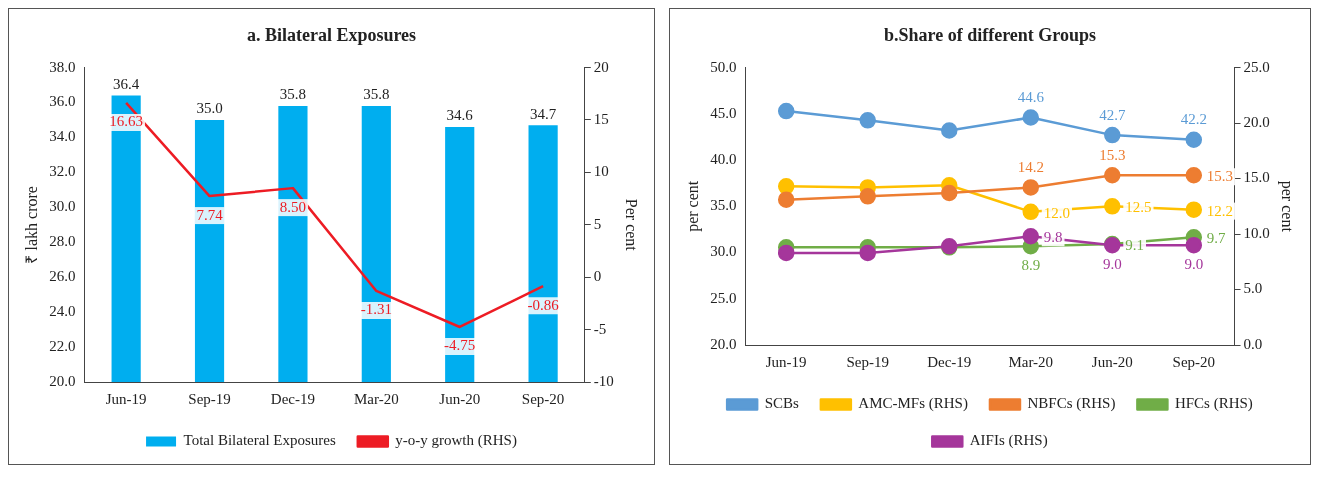  What do you see at coordinates (1193, 119) in the screenshot?
I see `data-label: 42.2` at bounding box center [1193, 119].